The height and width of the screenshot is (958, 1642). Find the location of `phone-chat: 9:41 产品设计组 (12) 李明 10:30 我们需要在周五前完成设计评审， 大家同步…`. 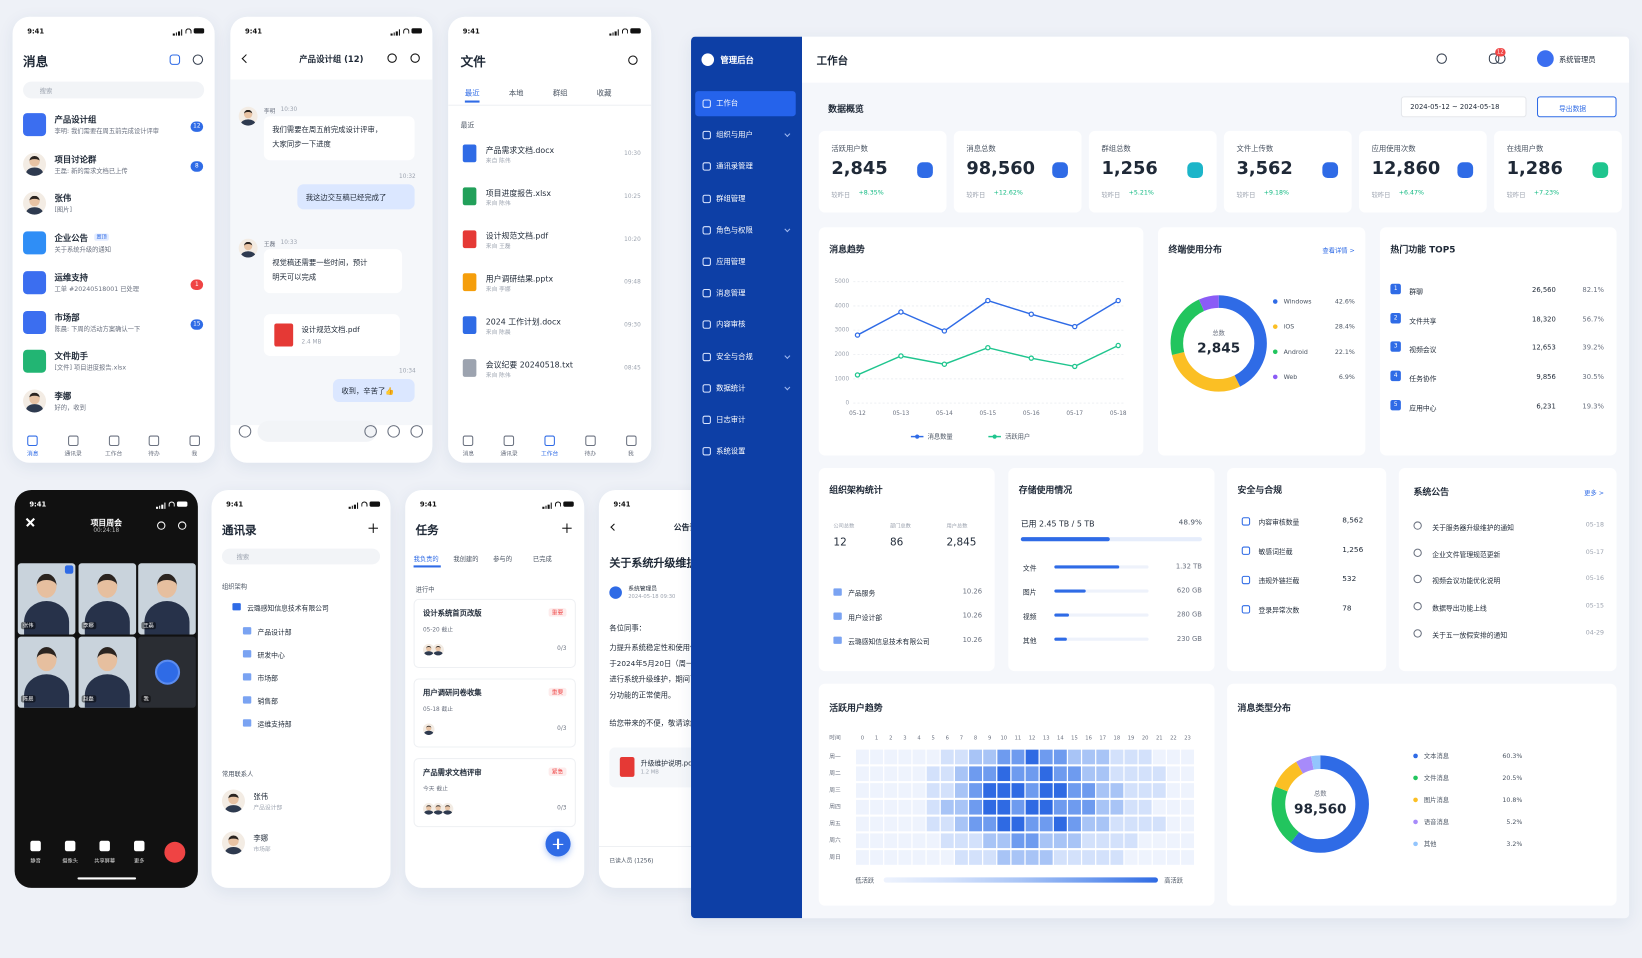

phone-chat: 9:41 产品设计组 (12) 李明 10:30 我们需要在周五前完成设计评审， 大家同步… is located at coordinates (331, 239).